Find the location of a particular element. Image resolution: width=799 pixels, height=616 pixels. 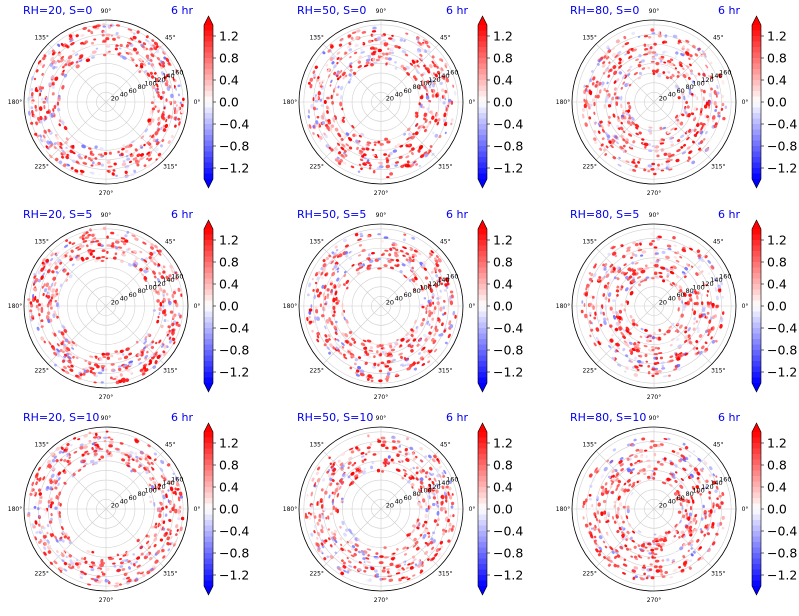

angle-tick-label: 0° is located at coordinates (472, 306).